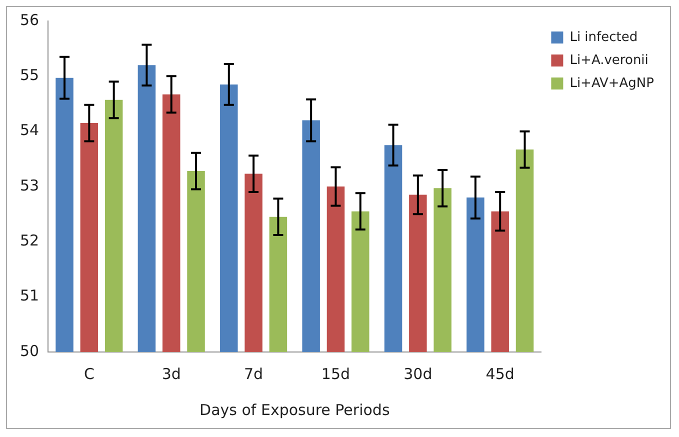 The height and width of the screenshot is (437, 679). What do you see at coordinates (30, 130) in the screenshot?
I see `y-tick-label: 54` at bounding box center [30, 130].